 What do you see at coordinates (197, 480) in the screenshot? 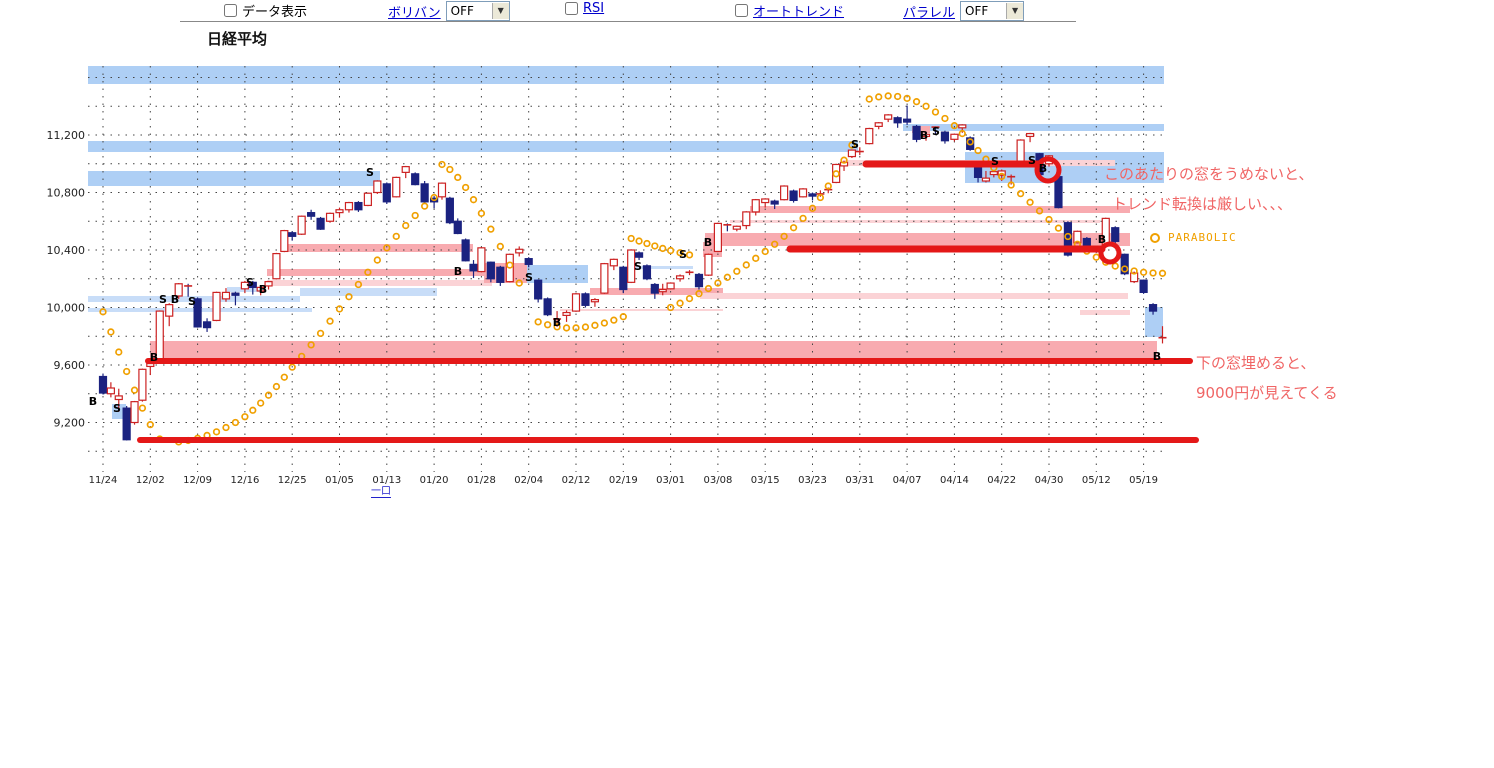
I see `svg-text: 12/09` at bounding box center [197, 480].